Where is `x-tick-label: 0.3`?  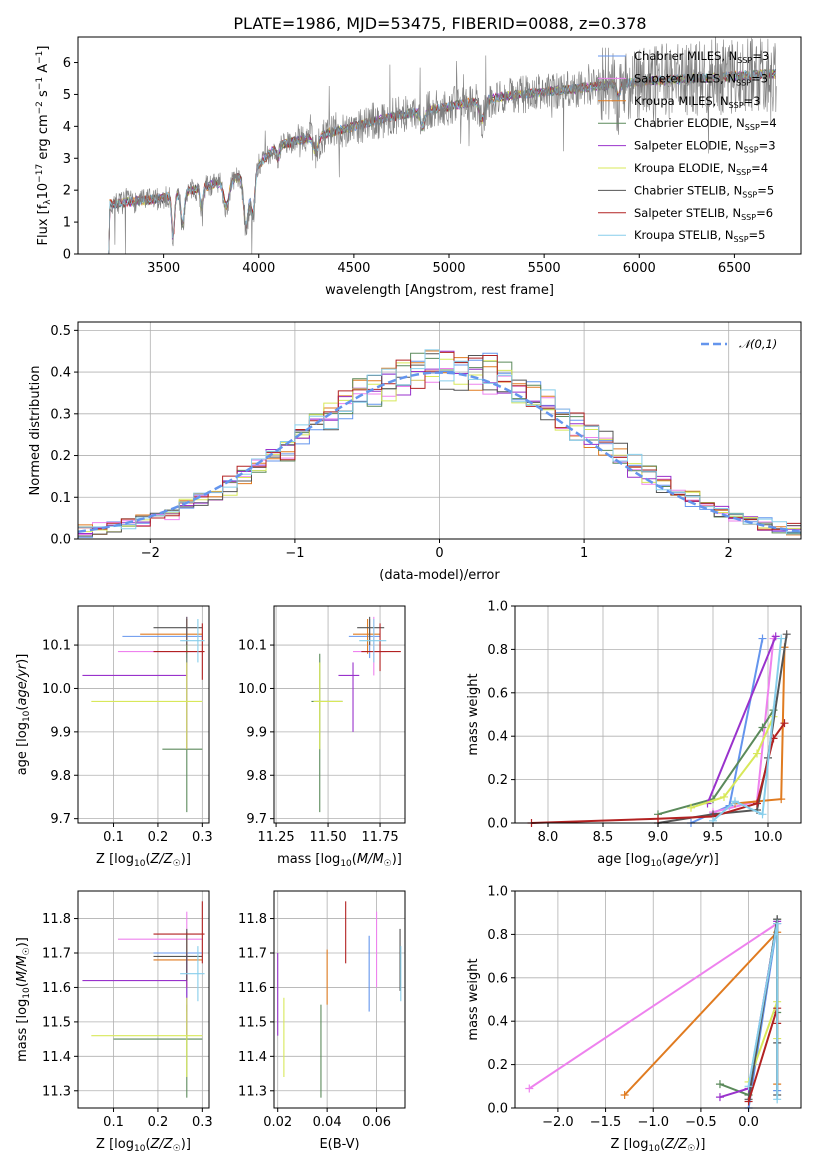 x-tick-label: 0.3 is located at coordinates (202, 837).